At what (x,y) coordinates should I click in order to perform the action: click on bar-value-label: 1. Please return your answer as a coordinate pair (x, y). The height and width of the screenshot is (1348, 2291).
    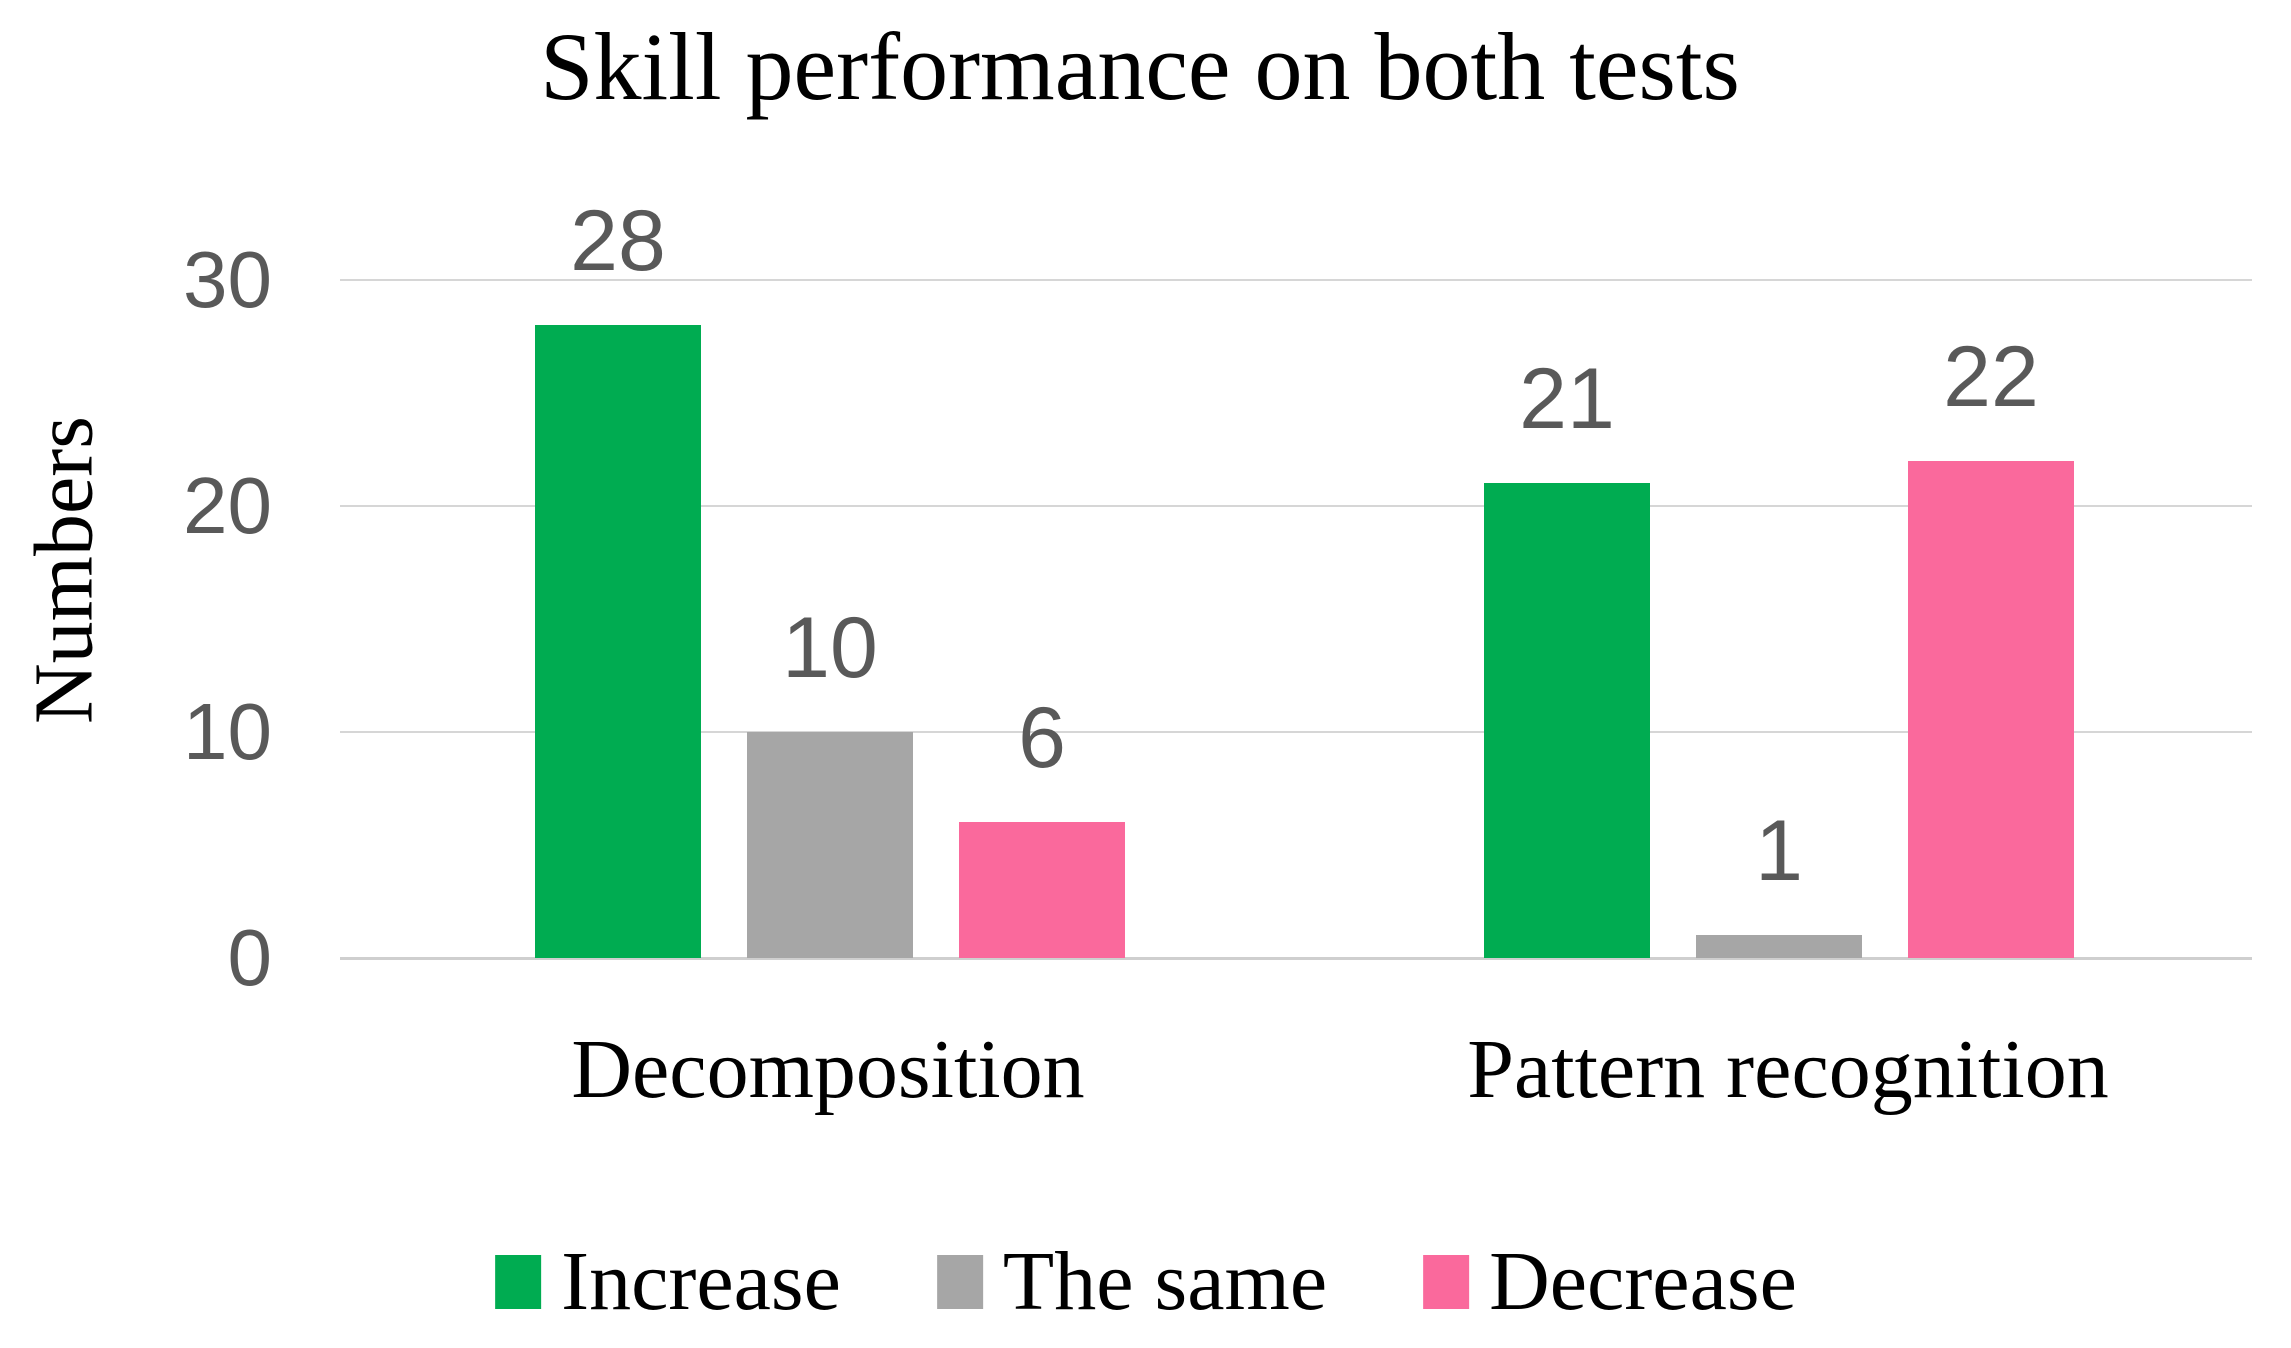
    Looking at the image, I should click on (1779, 851).